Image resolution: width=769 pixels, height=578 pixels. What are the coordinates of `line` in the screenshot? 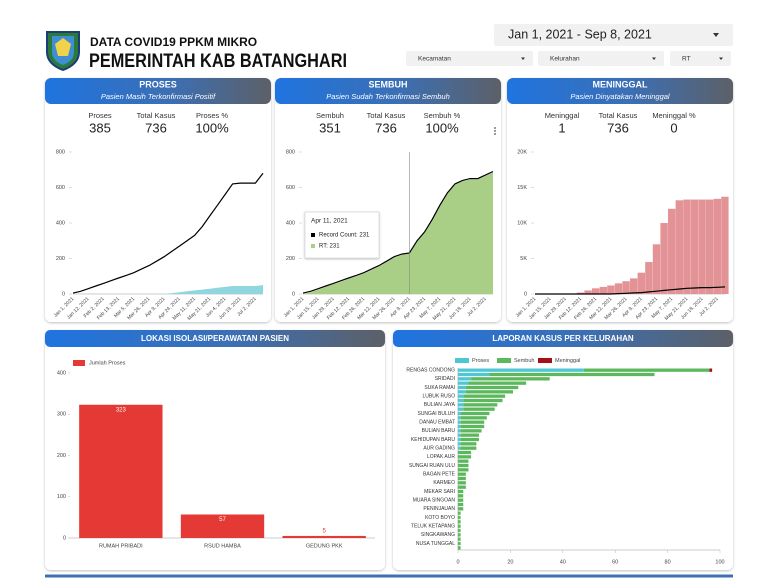 It's located at (630, 290).